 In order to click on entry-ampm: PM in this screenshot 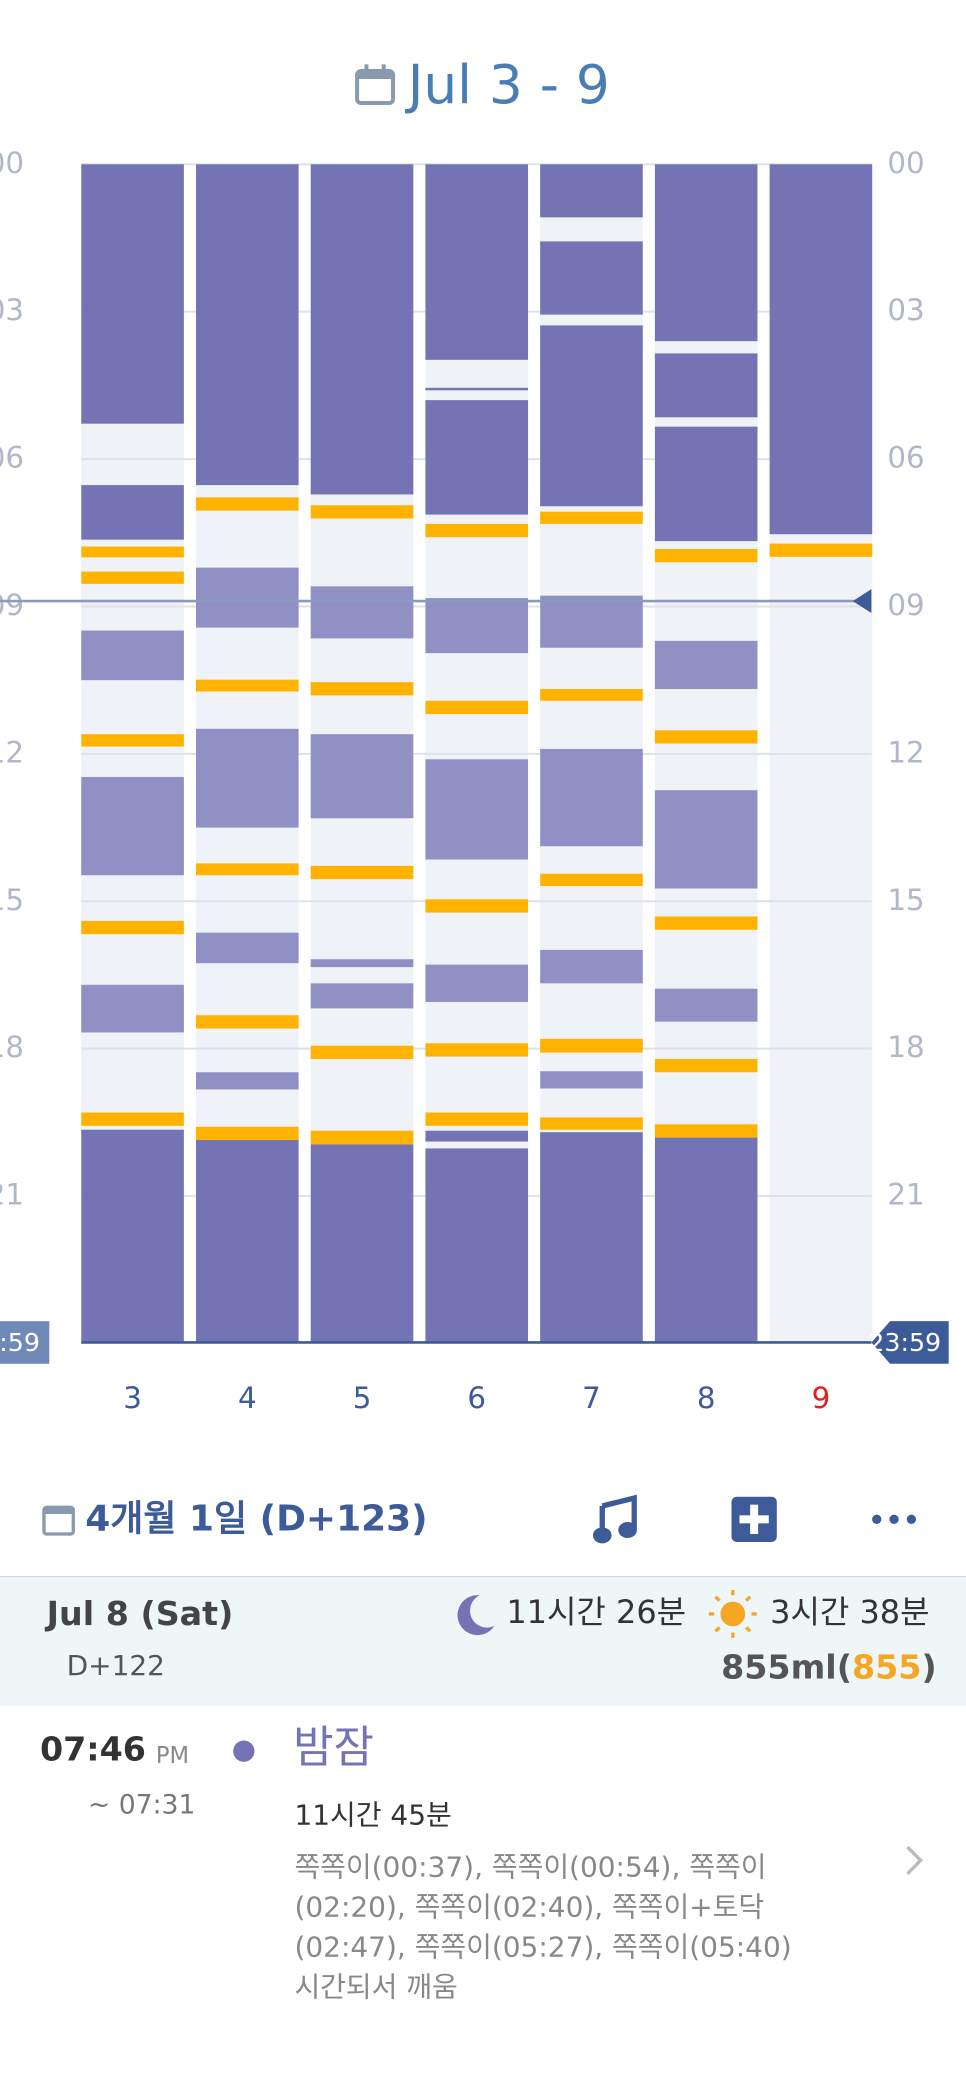, I will do `click(172, 1756)`.